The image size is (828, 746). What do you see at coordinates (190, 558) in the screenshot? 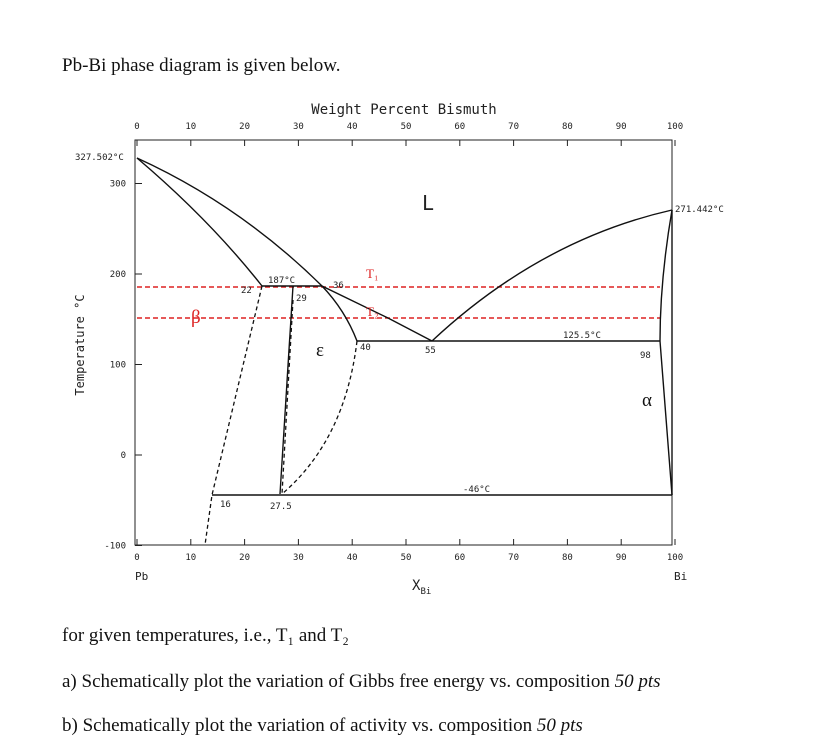
I see `bottom-tick-label: 10` at bounding box center [190, 558].